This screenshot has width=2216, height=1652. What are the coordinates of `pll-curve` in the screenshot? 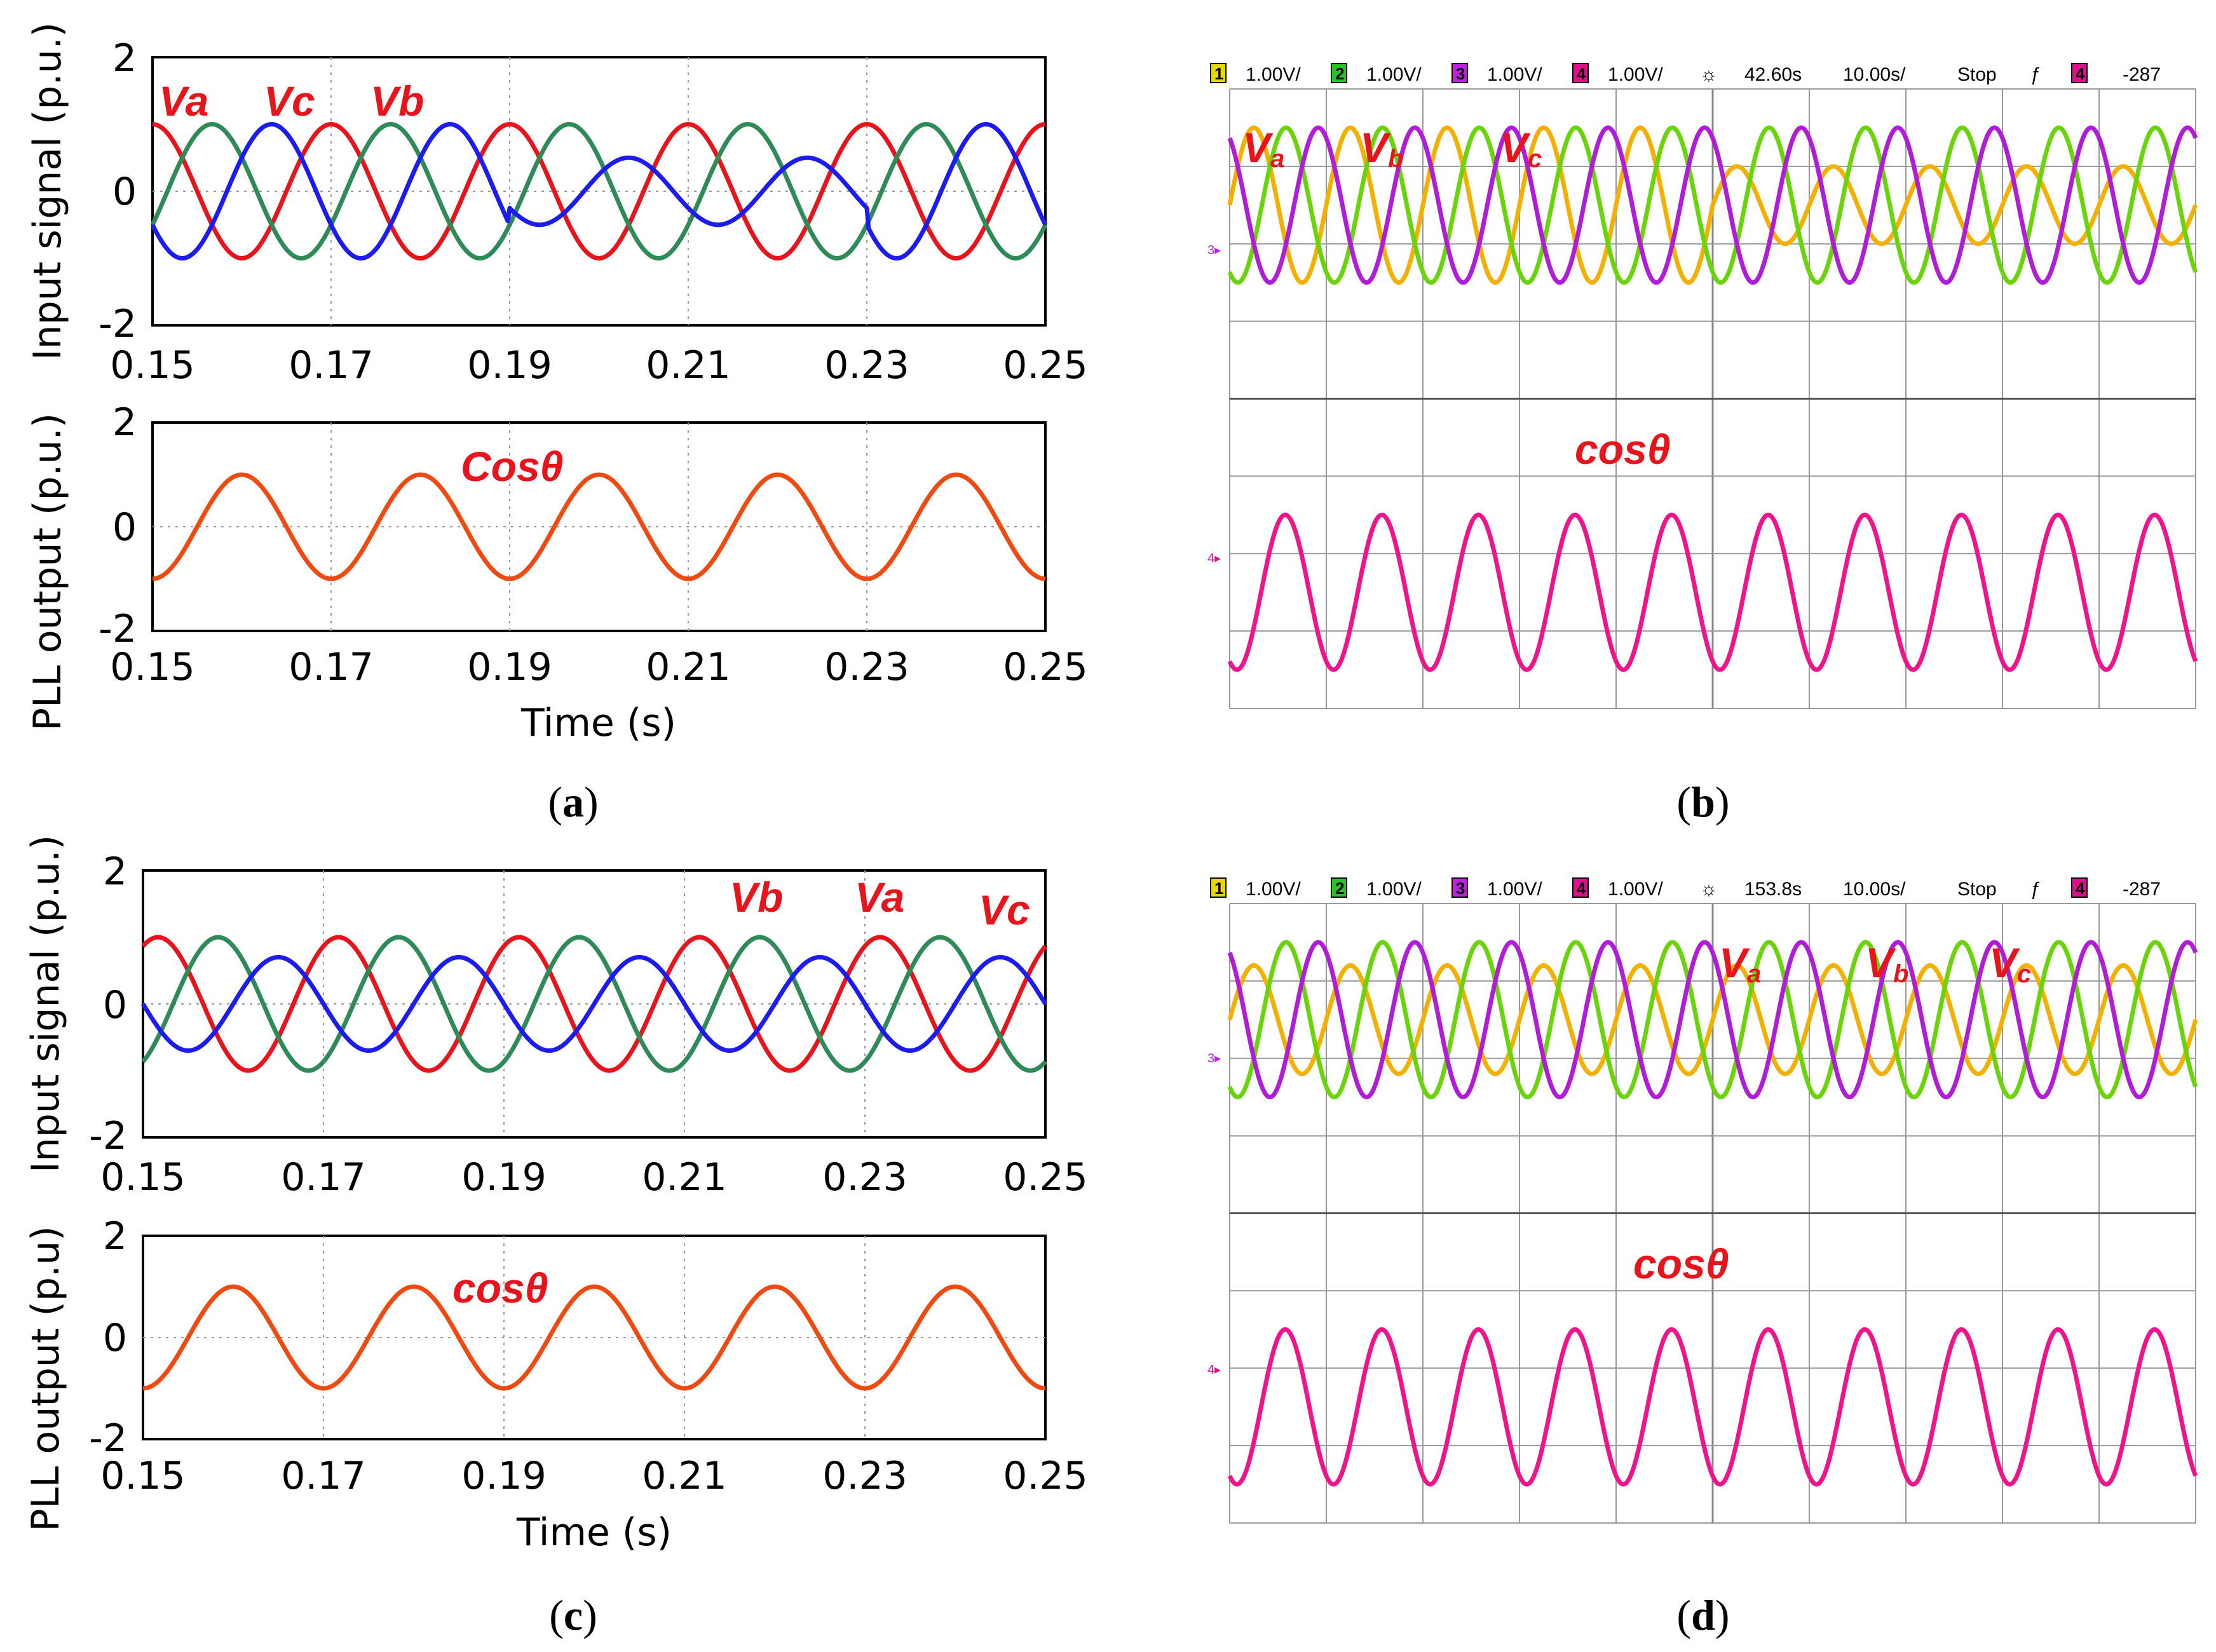 It's located at (599, 526).